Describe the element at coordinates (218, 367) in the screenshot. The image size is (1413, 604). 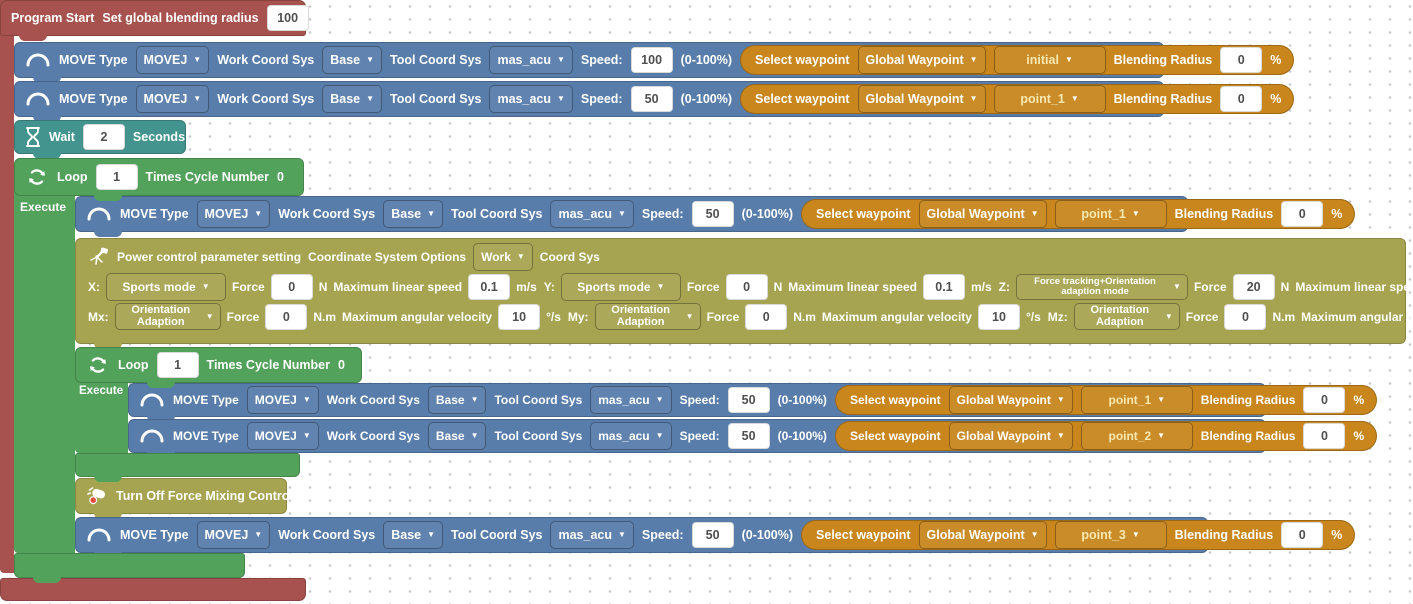
I see `inner-loop-block: Loop 1 Times Cycle Number 0` at that location.